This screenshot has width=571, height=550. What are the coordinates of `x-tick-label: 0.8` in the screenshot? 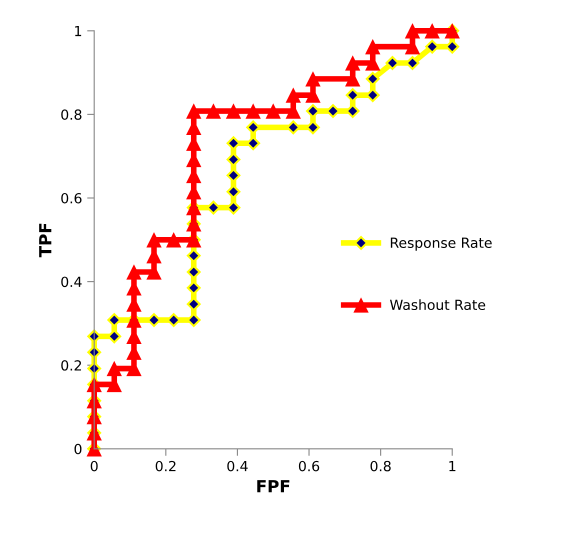 It's located at (380, 466).